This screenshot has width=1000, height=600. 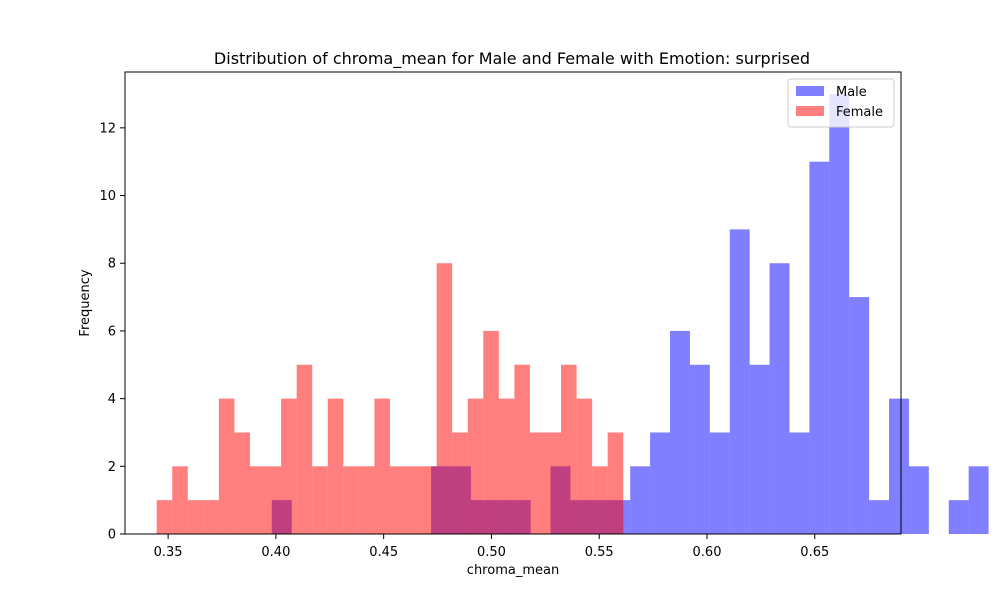 I want to click on y-tick-label: 12, so click(x=107, y=128).